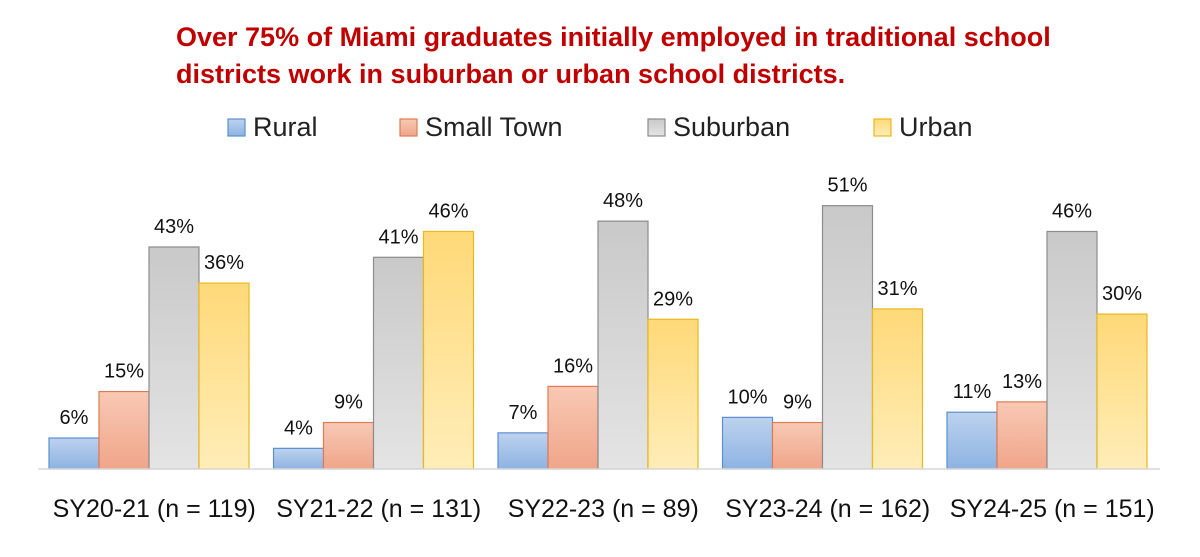 The width and height of the screenshot is (1200, 557). Describe the element at coordinates (174, 227) in the screenshot. I see `value-label-suburban-1: 43%` at that location.